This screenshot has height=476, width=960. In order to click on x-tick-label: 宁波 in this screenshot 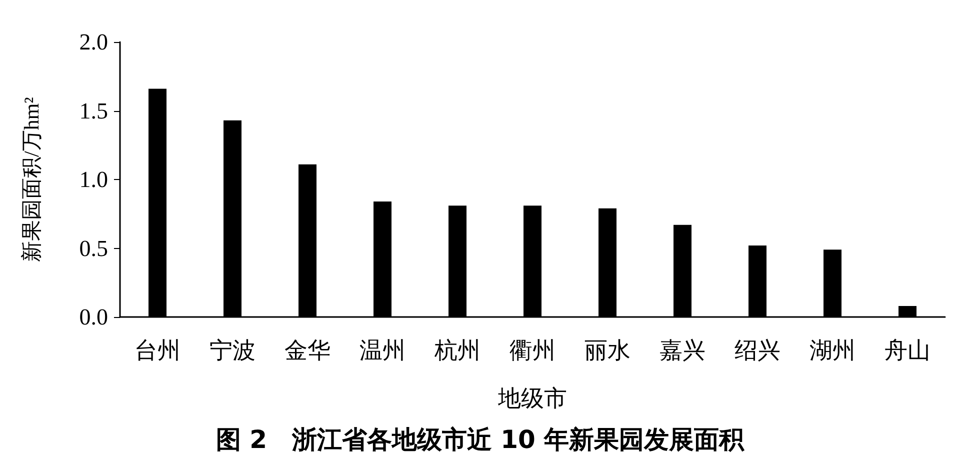, I will do `click(233, 350)`.